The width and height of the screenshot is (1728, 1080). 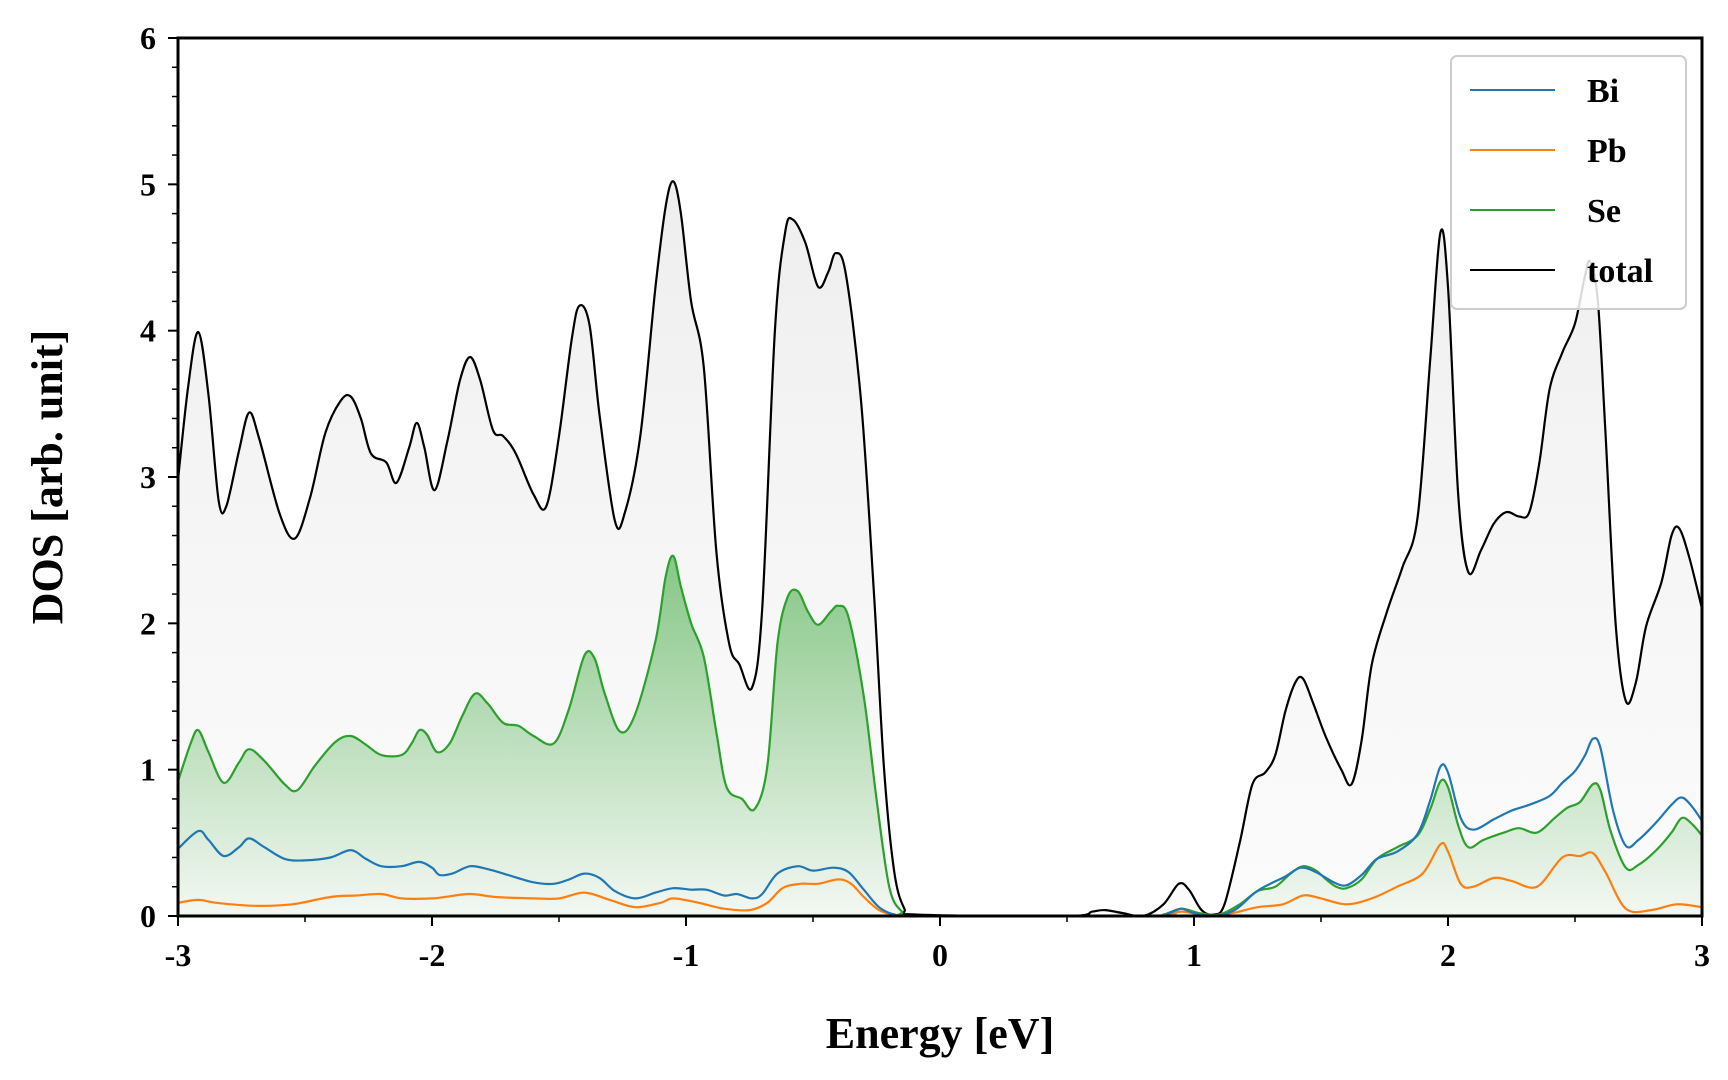 I want to click on legend-label-bi: Bi, so click(x=1603, y=91).